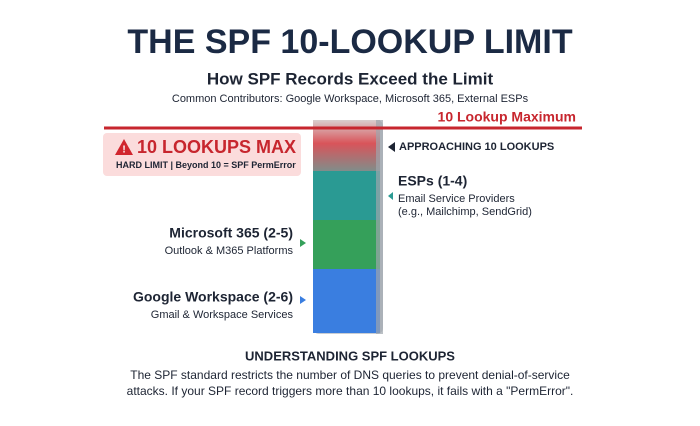 The width and height of the screenshot is (700, 426). I want to click on alert-subtitle-text: HARD LIMIT | Beyond 10 = SPF PermError, so click(206, 165).